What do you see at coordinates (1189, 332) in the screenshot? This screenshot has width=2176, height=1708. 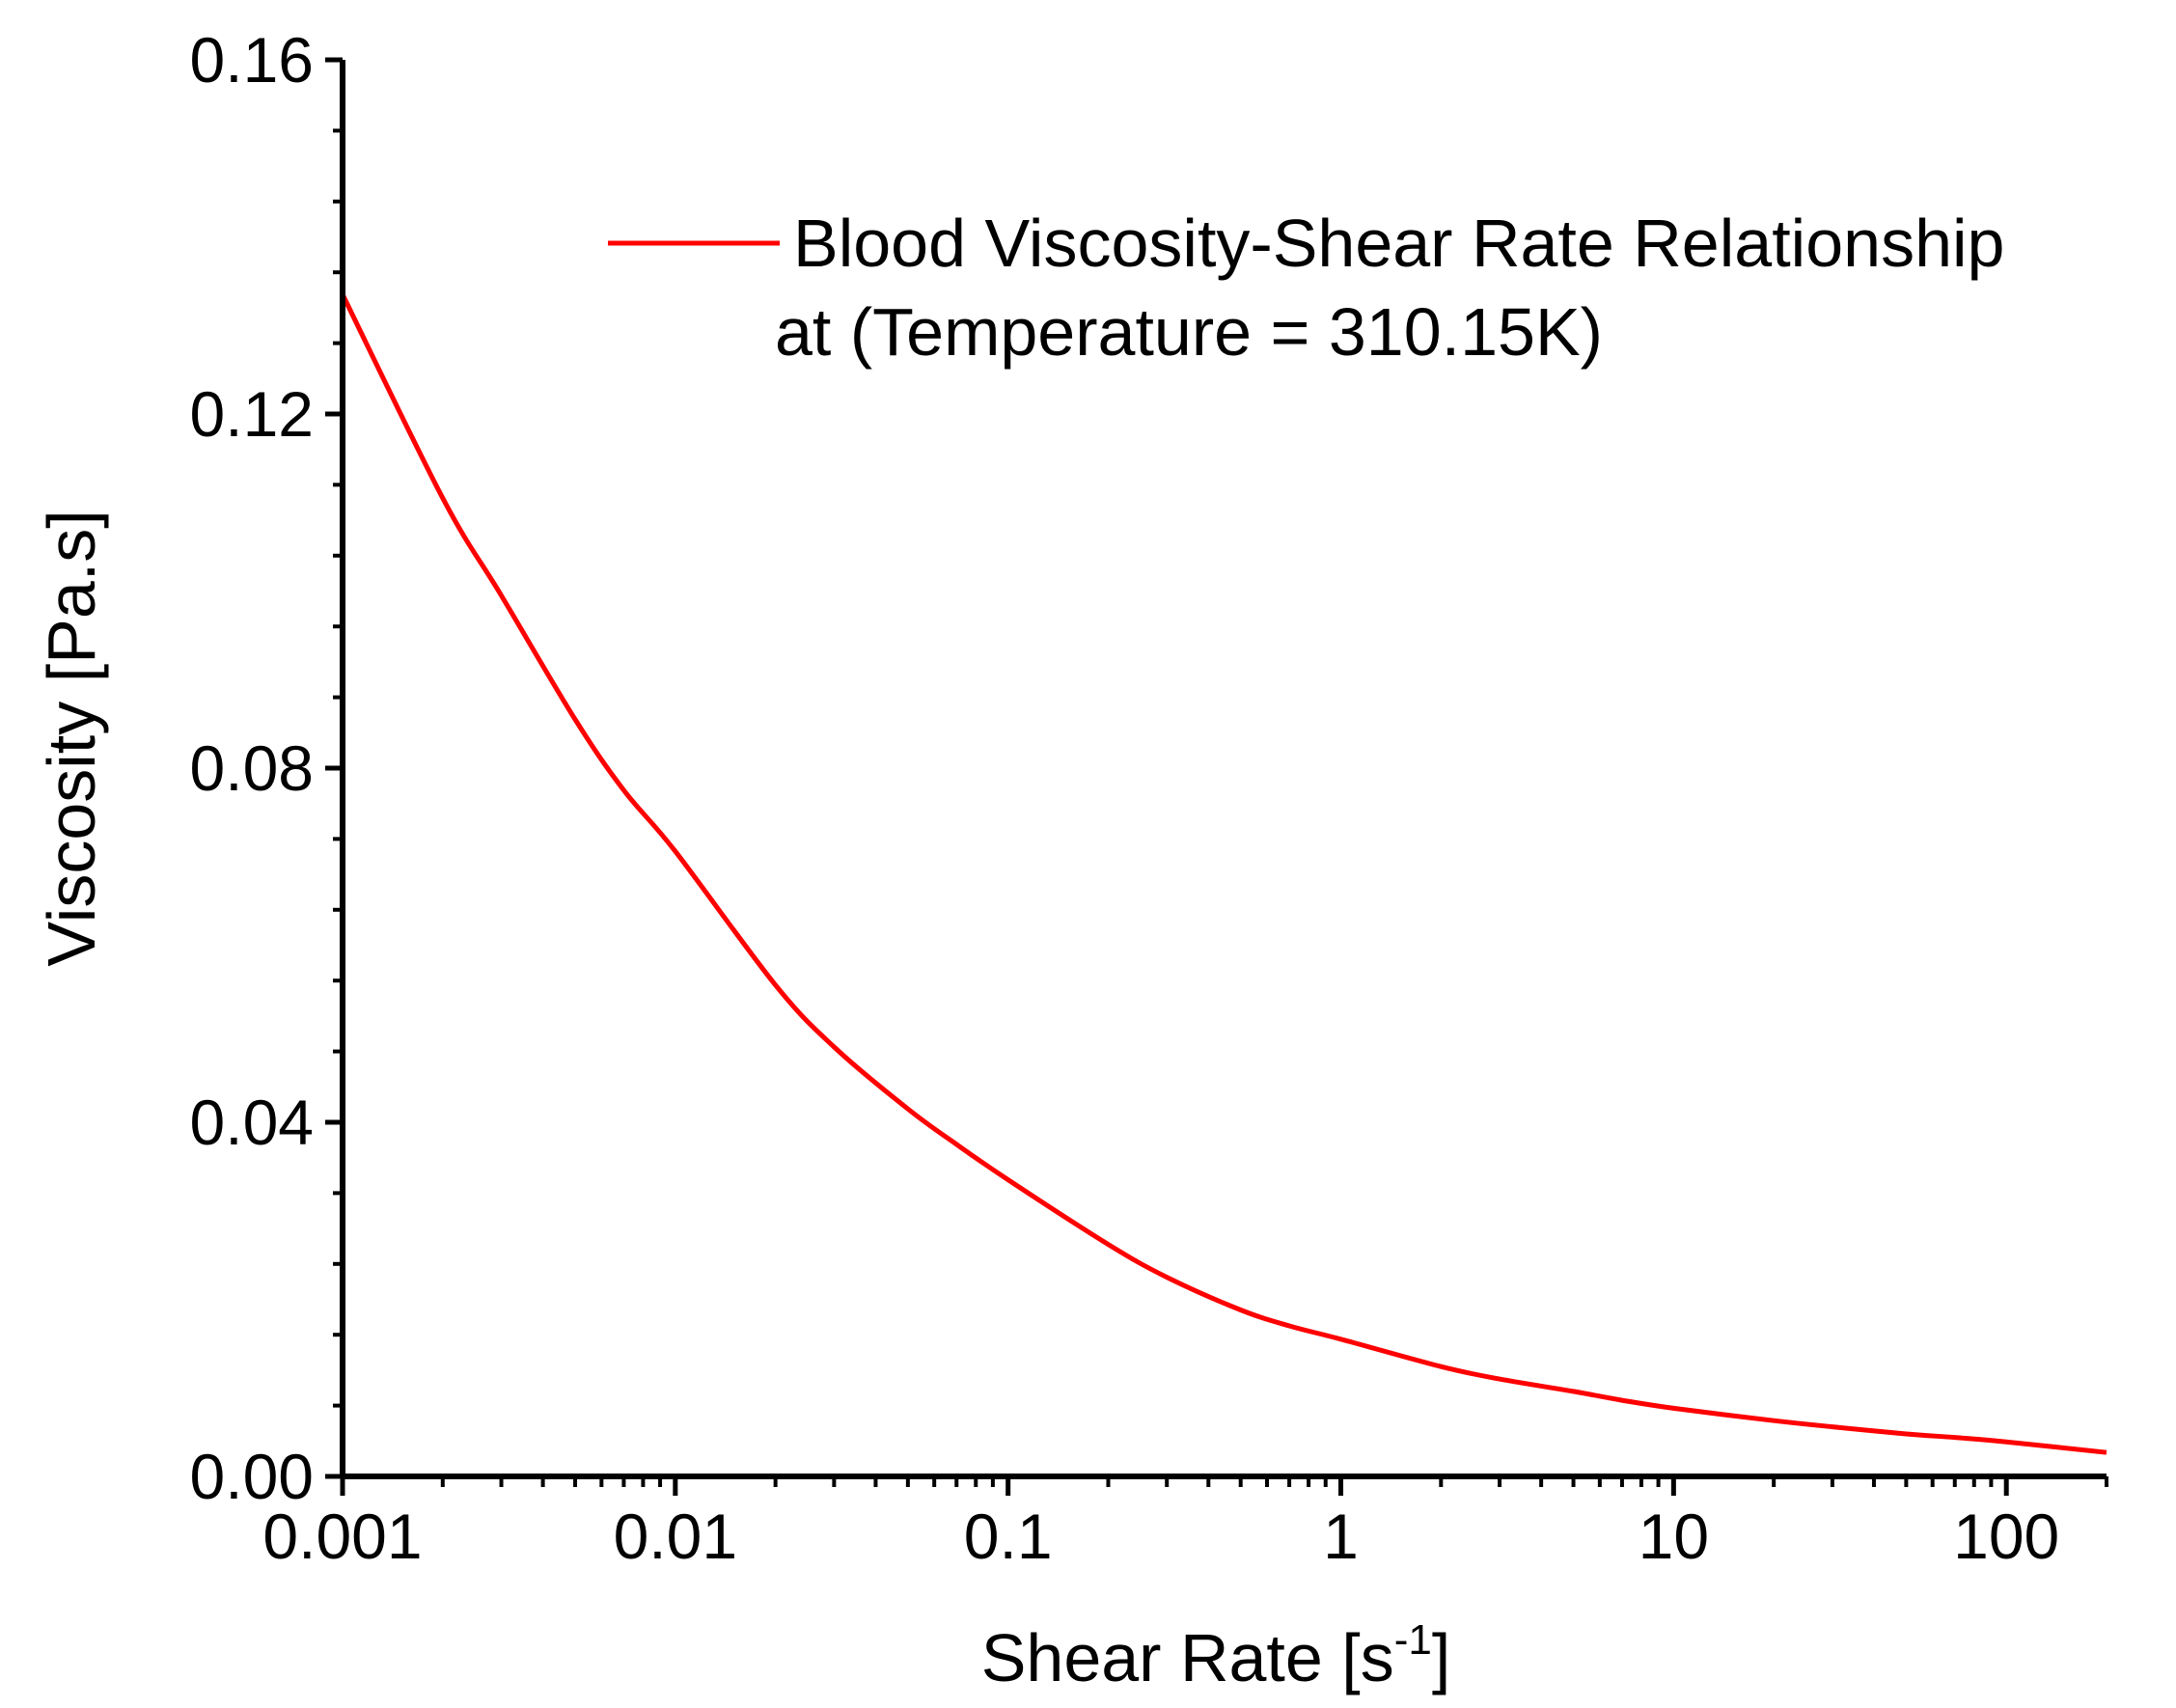 I see `legend-label-line2: at (Temperature = 310.15K)` at bounding box center [1189, 332].